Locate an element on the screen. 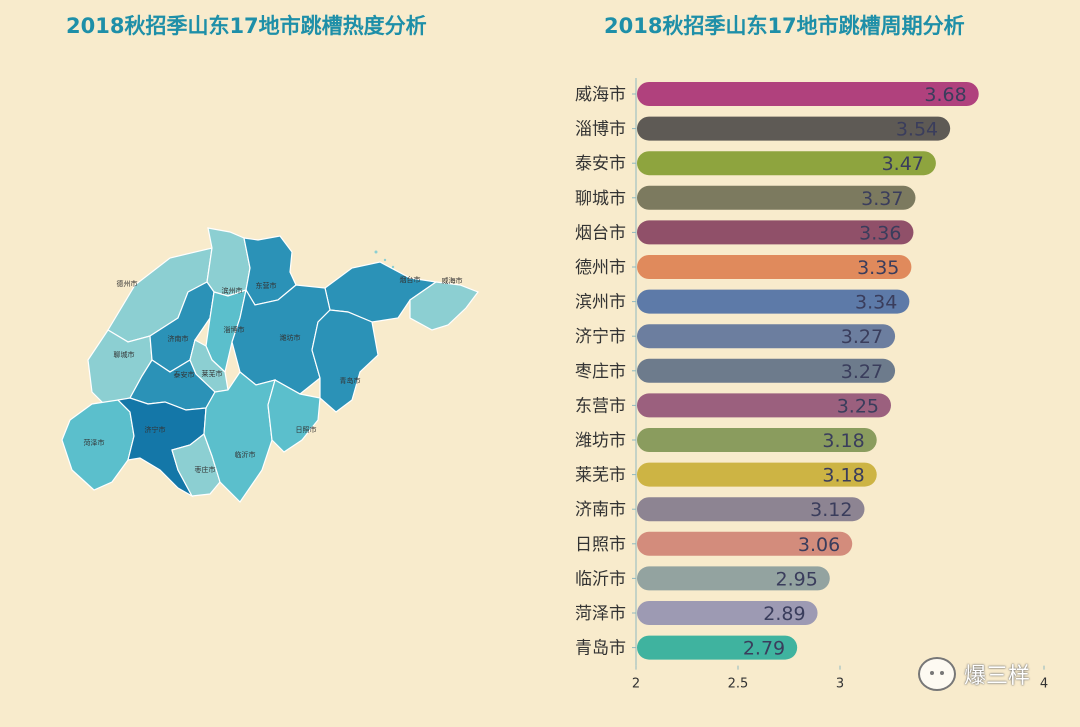  category-label: 烟台市 is located at coordinates (600, 233).